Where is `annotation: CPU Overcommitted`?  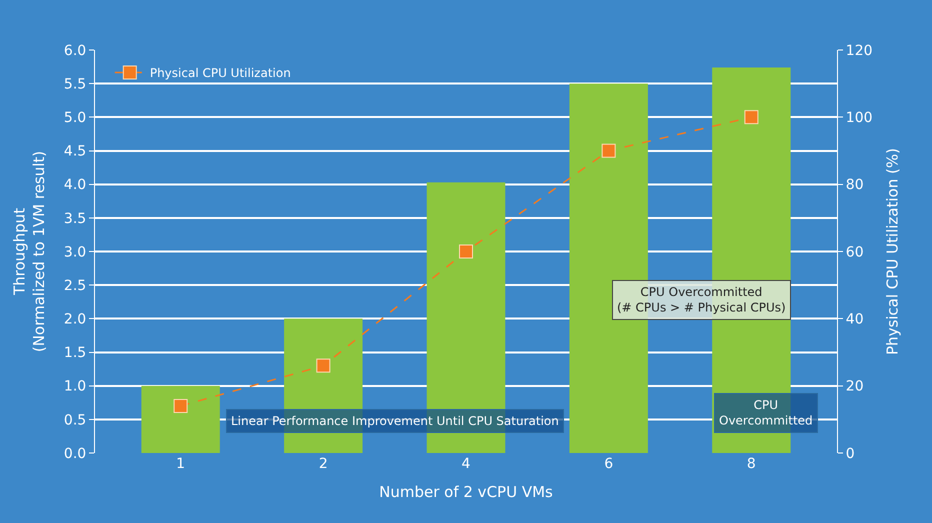
annotation: CPU Overcommitted is located at coordinates (766, 413).